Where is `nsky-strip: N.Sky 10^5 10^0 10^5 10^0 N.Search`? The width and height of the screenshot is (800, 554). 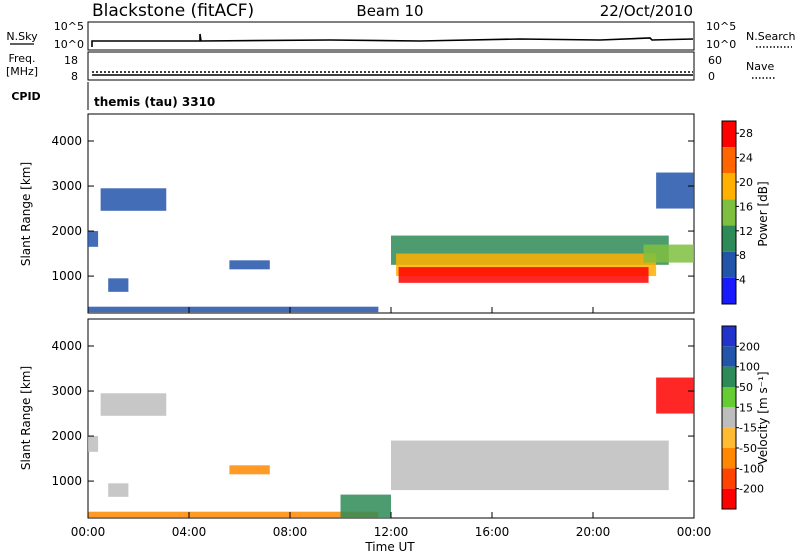 nsky-strip: N.Sky 10^5 10^0 10^5 10^0 N.Search is located at coordinates (400, 35).